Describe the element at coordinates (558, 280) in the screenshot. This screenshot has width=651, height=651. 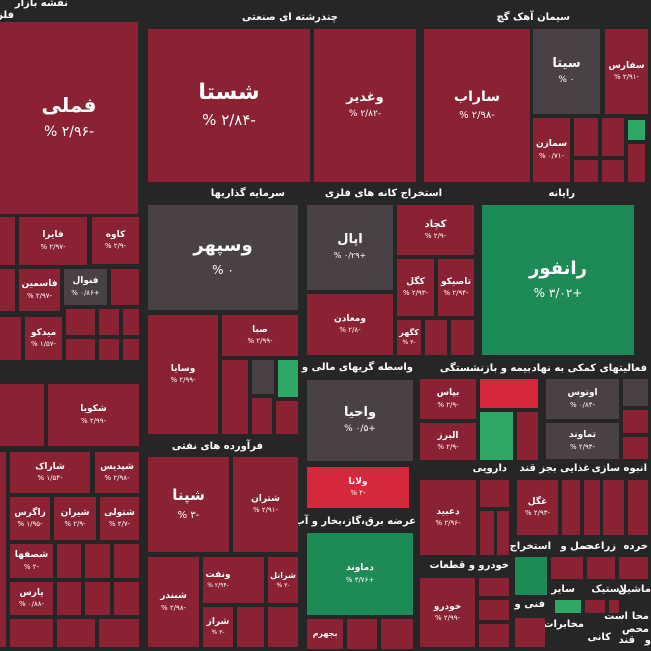
I see `stock-tile: رانفور +۳/۰۲ %` at that location.